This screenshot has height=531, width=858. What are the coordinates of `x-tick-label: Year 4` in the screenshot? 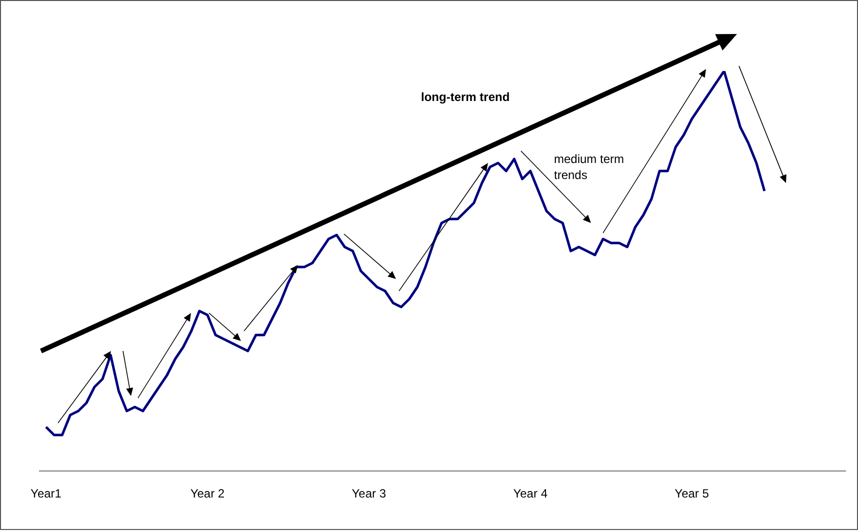 It's located at (530, 493).